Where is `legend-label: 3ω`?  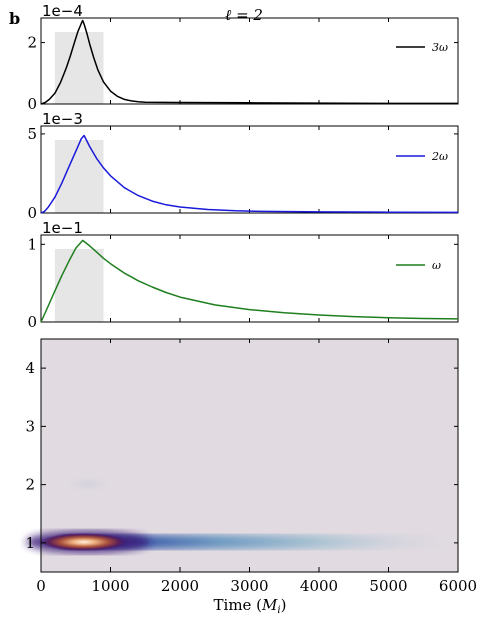 legend-label: 3ω is located at coordinates (440, 47).